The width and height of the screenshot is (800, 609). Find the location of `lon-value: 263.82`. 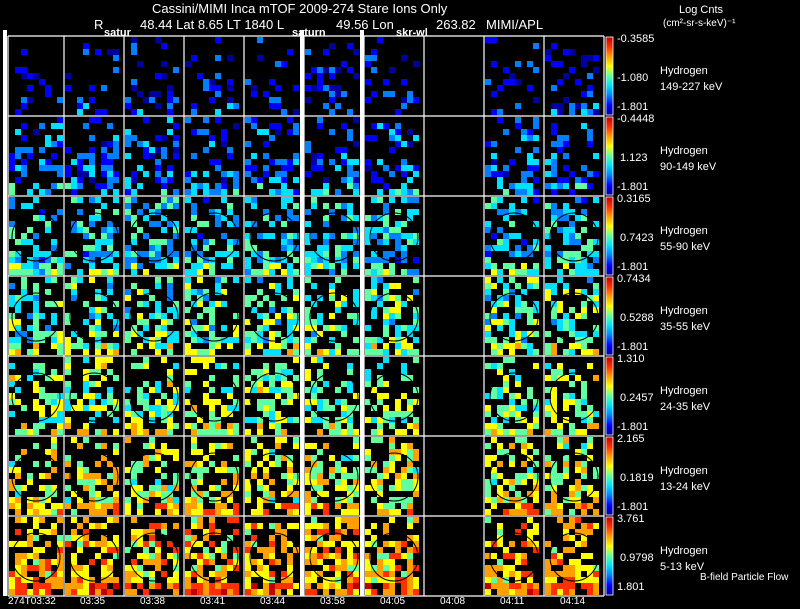

lon-value: 263.82 is located at coordinates (456, 24).